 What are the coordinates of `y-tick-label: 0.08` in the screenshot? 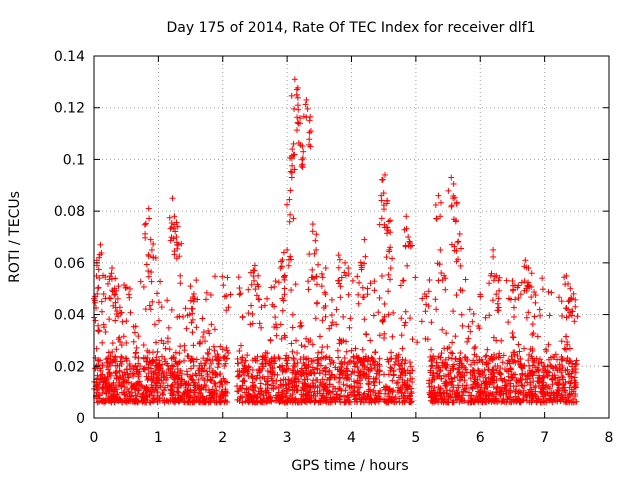 It's located at (69, 212).